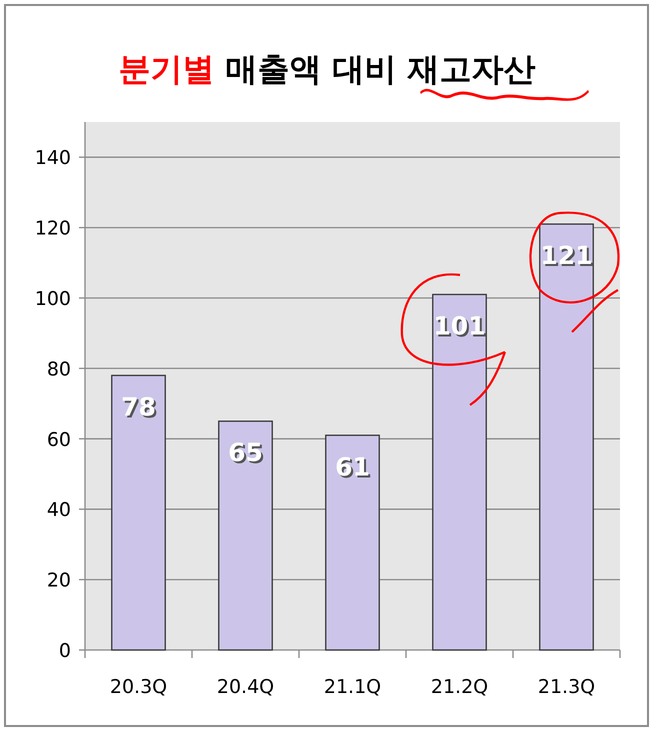 This screenshot has width=654, height=732. Describe the element at coordinates (52, 299) in the screenshot. I see `y-tick-label: 100` at that location.